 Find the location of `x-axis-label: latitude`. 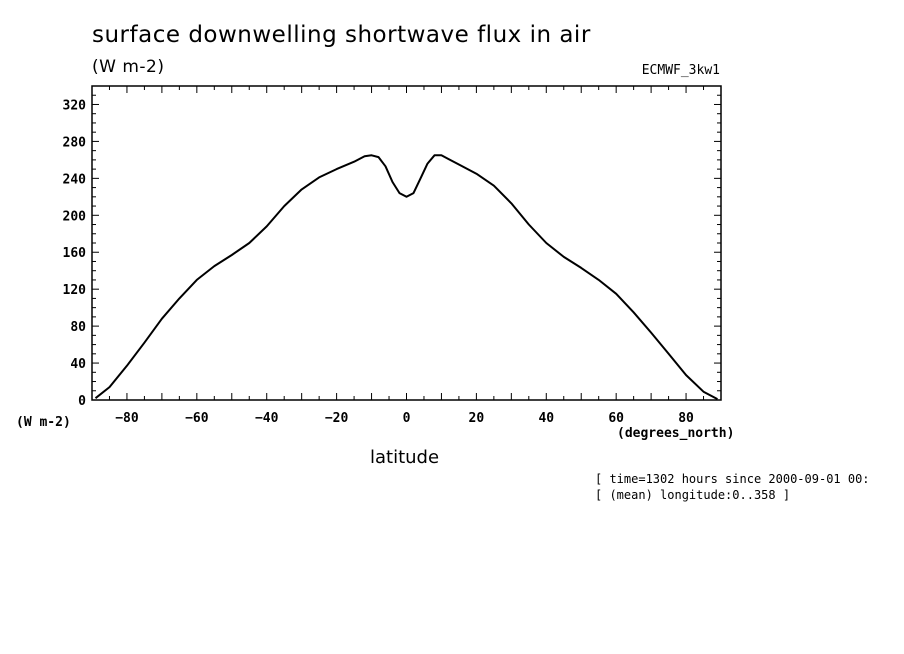

x-axis-label: latitude is located at coordinates (405, 457).